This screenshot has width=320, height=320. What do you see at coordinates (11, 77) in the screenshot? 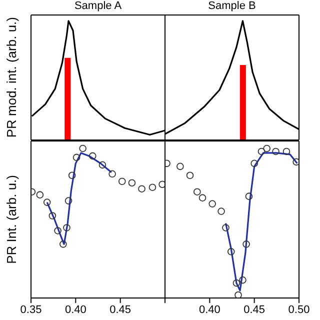
I see `y-axis-title: PR mod. int. (arb. u.)` at bounding box center [11, 77].